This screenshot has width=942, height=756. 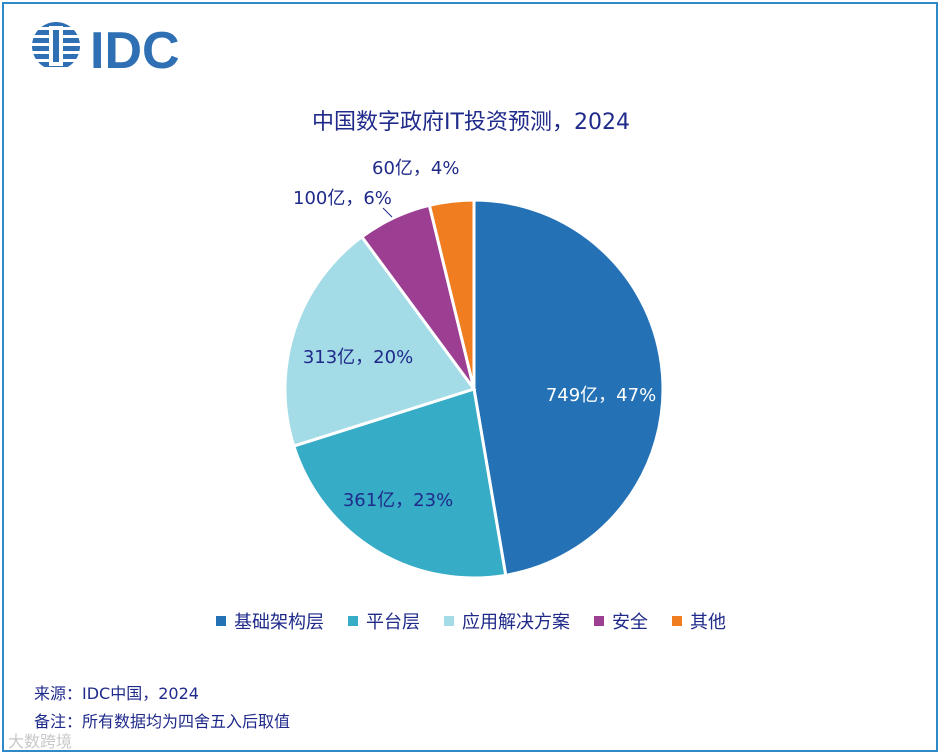 What do you see at coordinates (279, 622) in the screenshot?
I see `legend-label: 基础架构层` at bounding box center [279, 622].